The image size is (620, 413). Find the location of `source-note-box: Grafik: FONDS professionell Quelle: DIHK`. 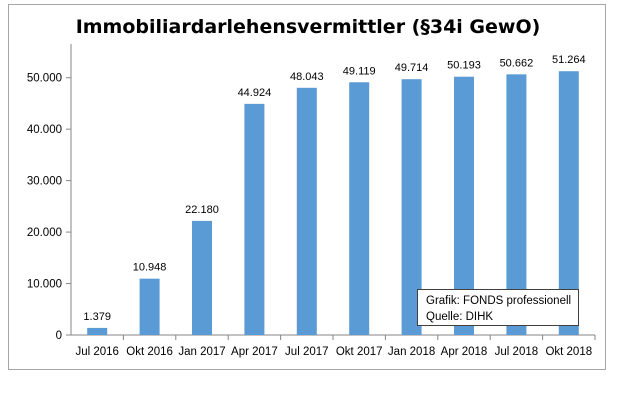

source-note-box: Grafik: FONDS professionell Quelle: DIHK is located at coordinates (498, 307).